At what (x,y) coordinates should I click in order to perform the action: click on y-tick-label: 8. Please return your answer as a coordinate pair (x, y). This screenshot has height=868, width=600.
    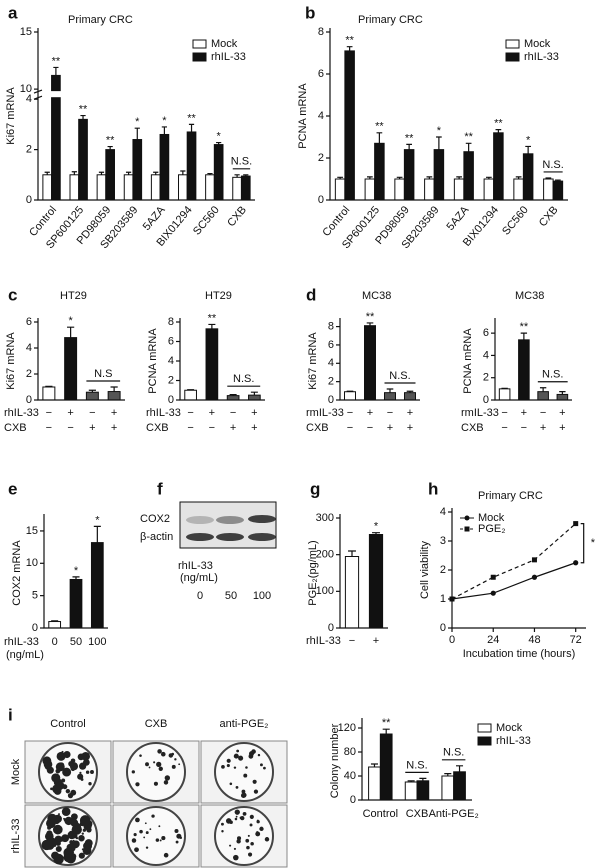
    Looking at the image, I should click on (331, 326).